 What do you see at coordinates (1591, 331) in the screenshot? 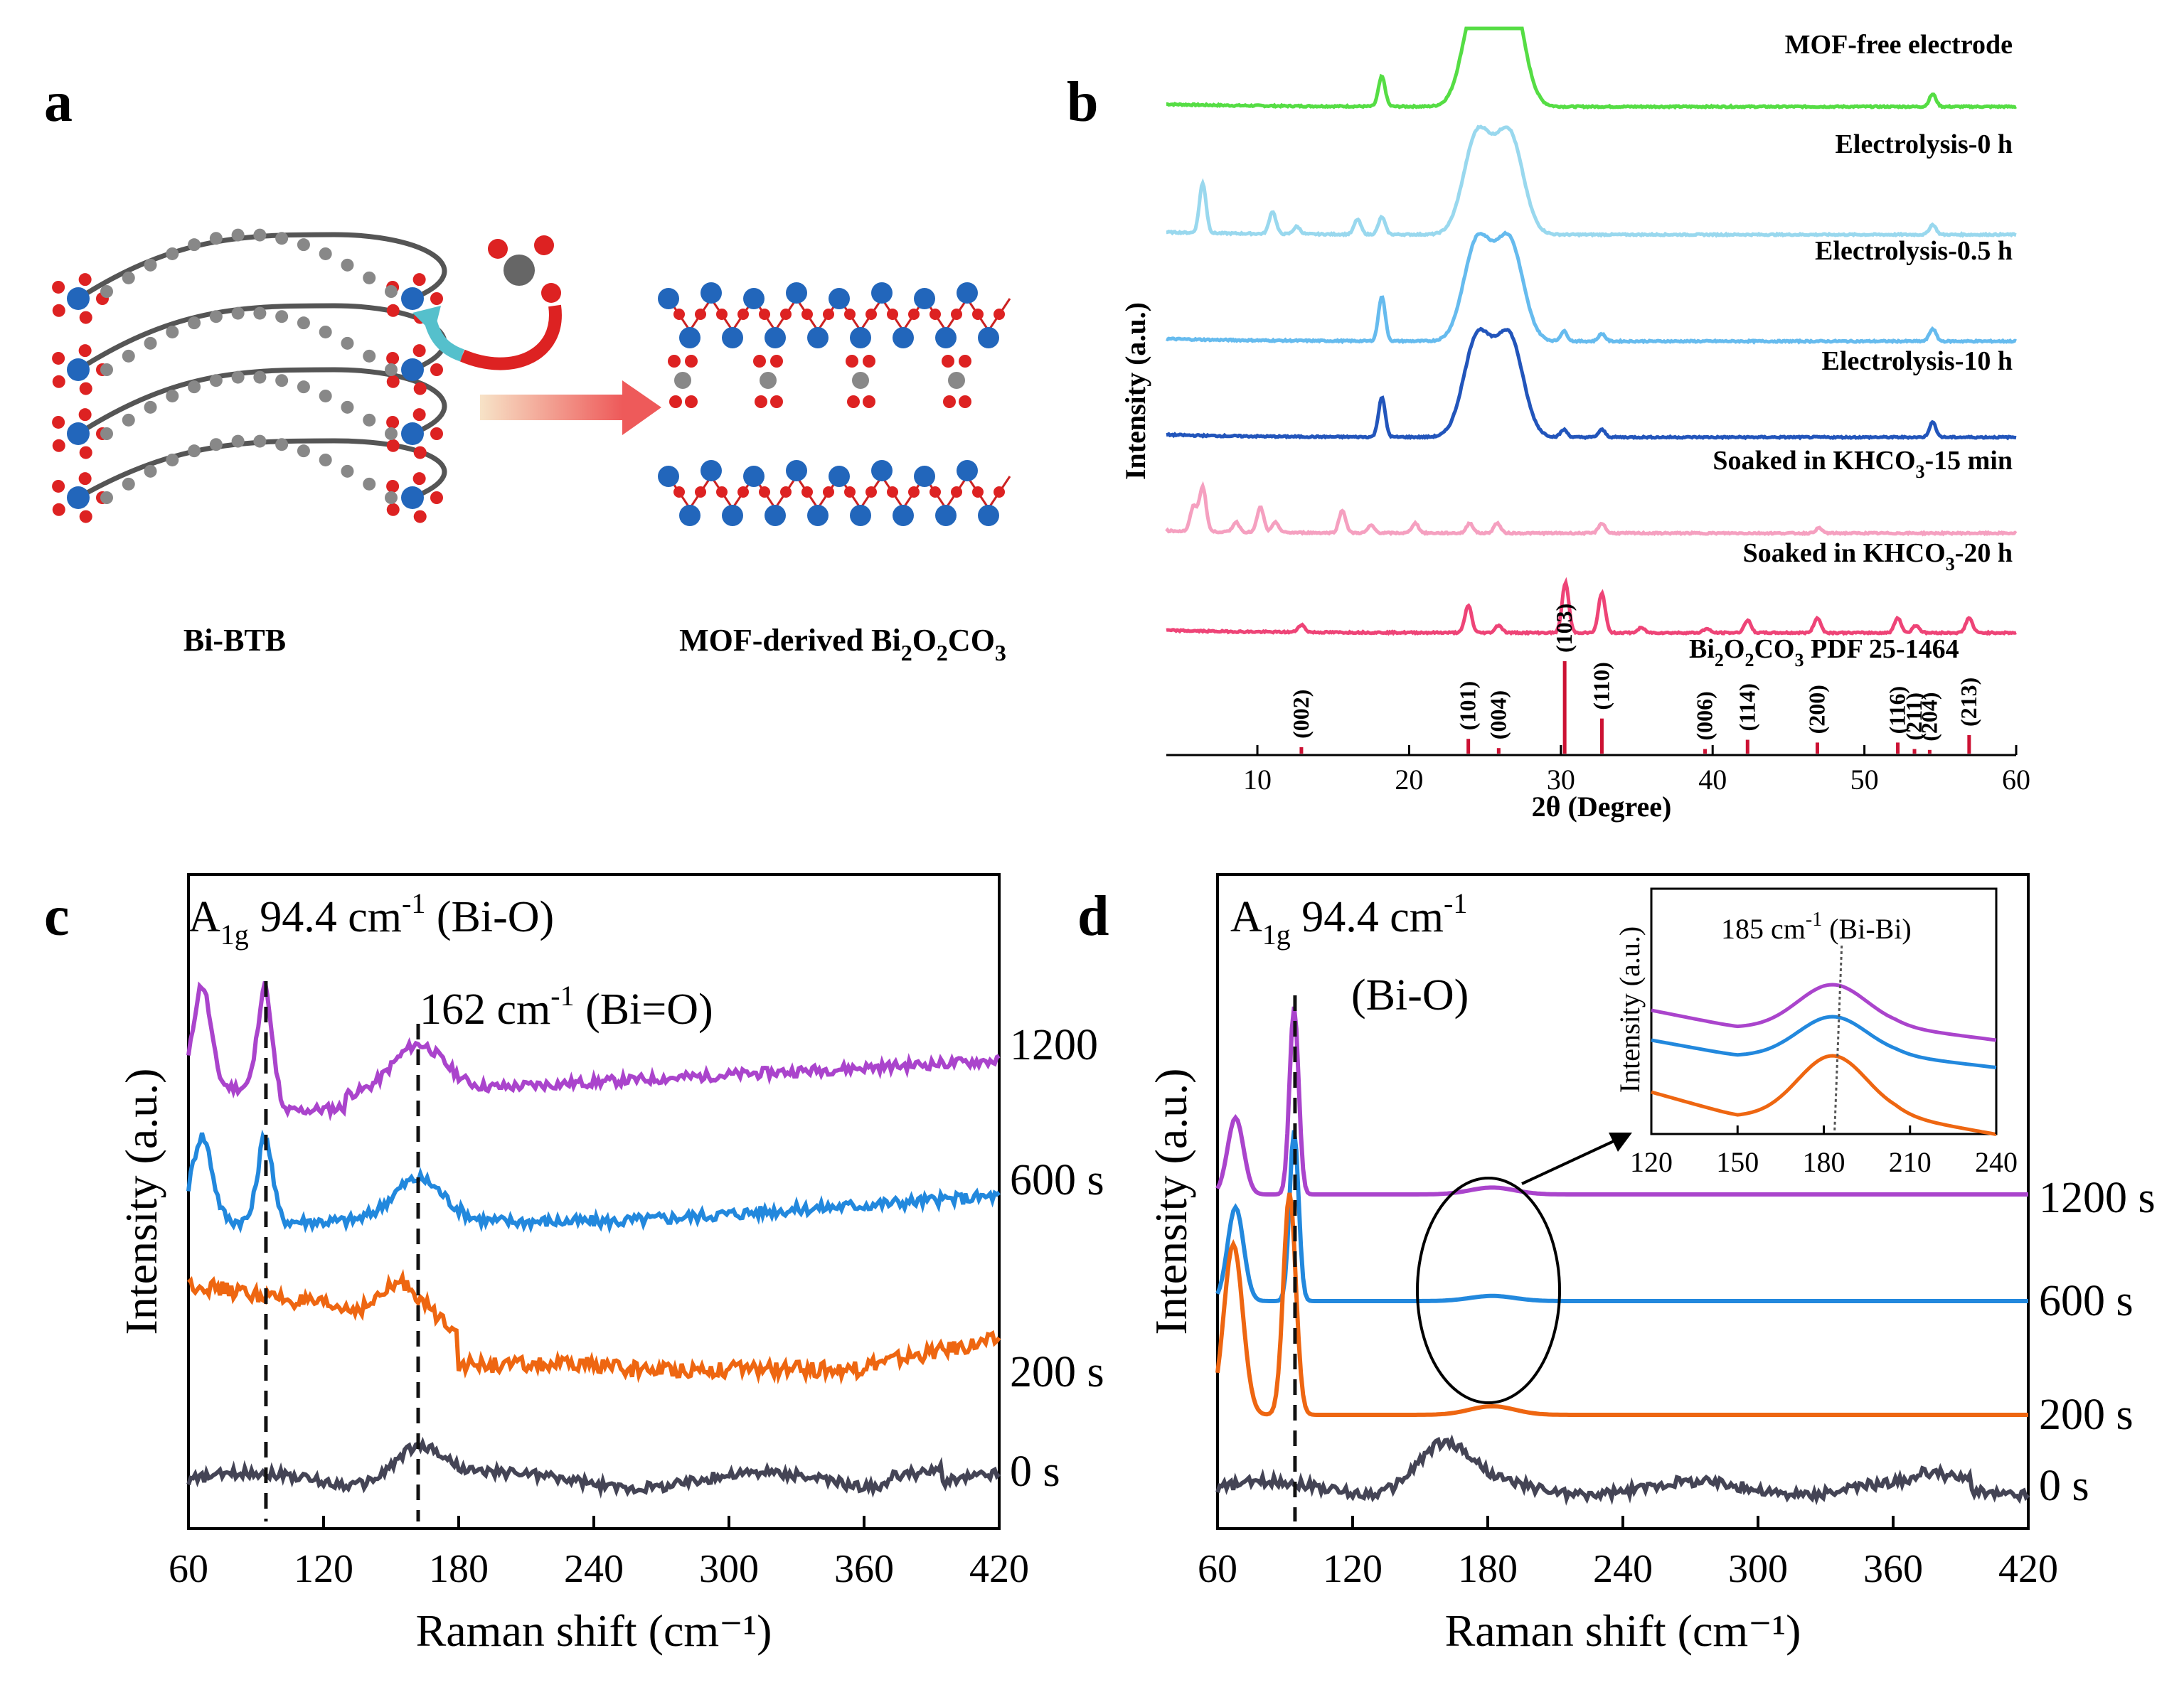
I see `xrd-traces` at bounding box center [1591, 331].